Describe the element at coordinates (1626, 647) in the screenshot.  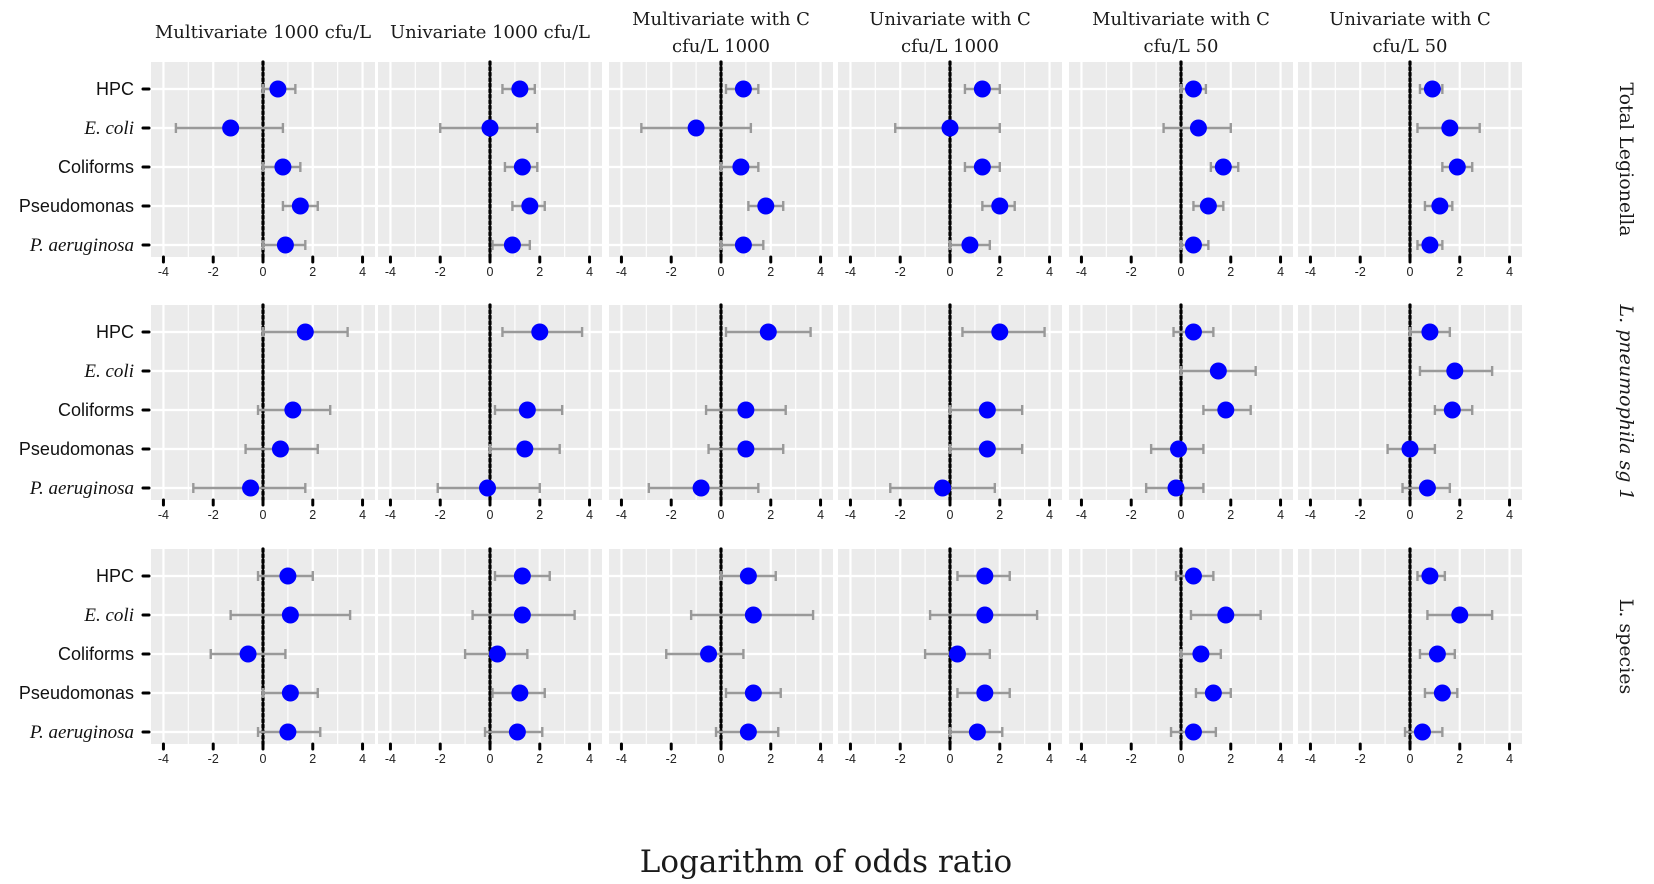
I see `row-strip-title: L. species` at that location.